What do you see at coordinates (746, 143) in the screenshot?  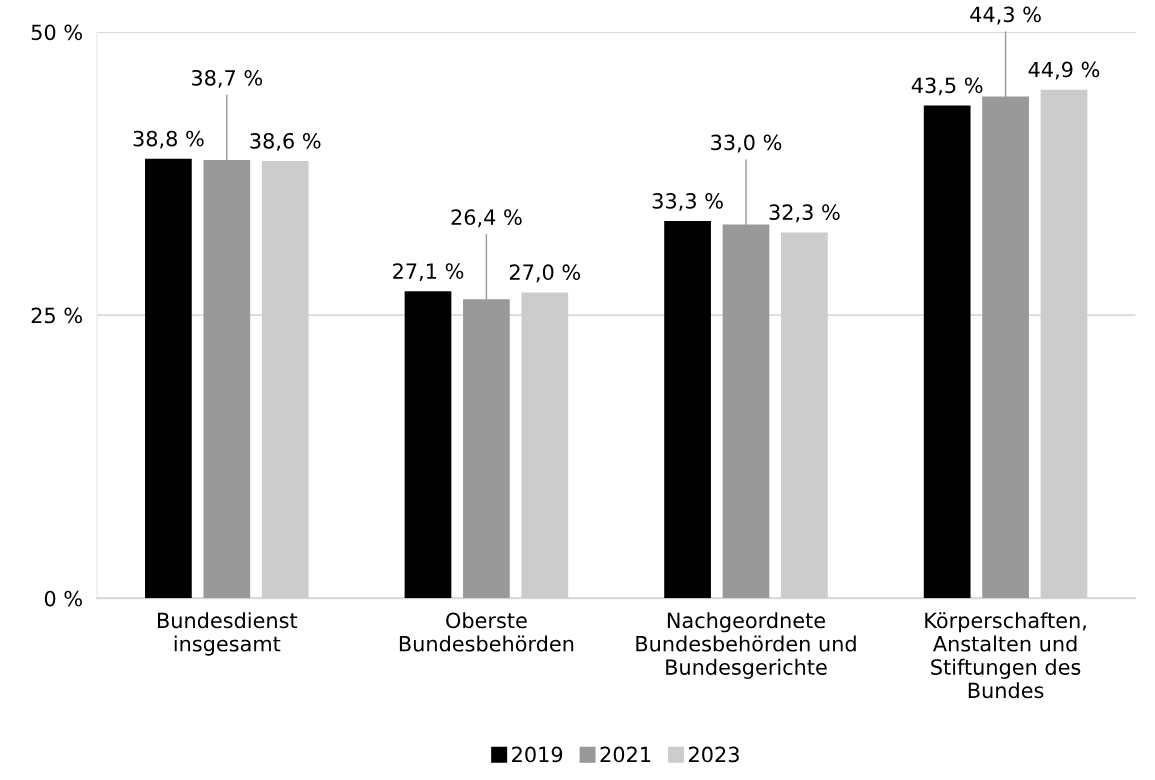 I see `data-label: 33,0 %` at bounding box center [746, 143].